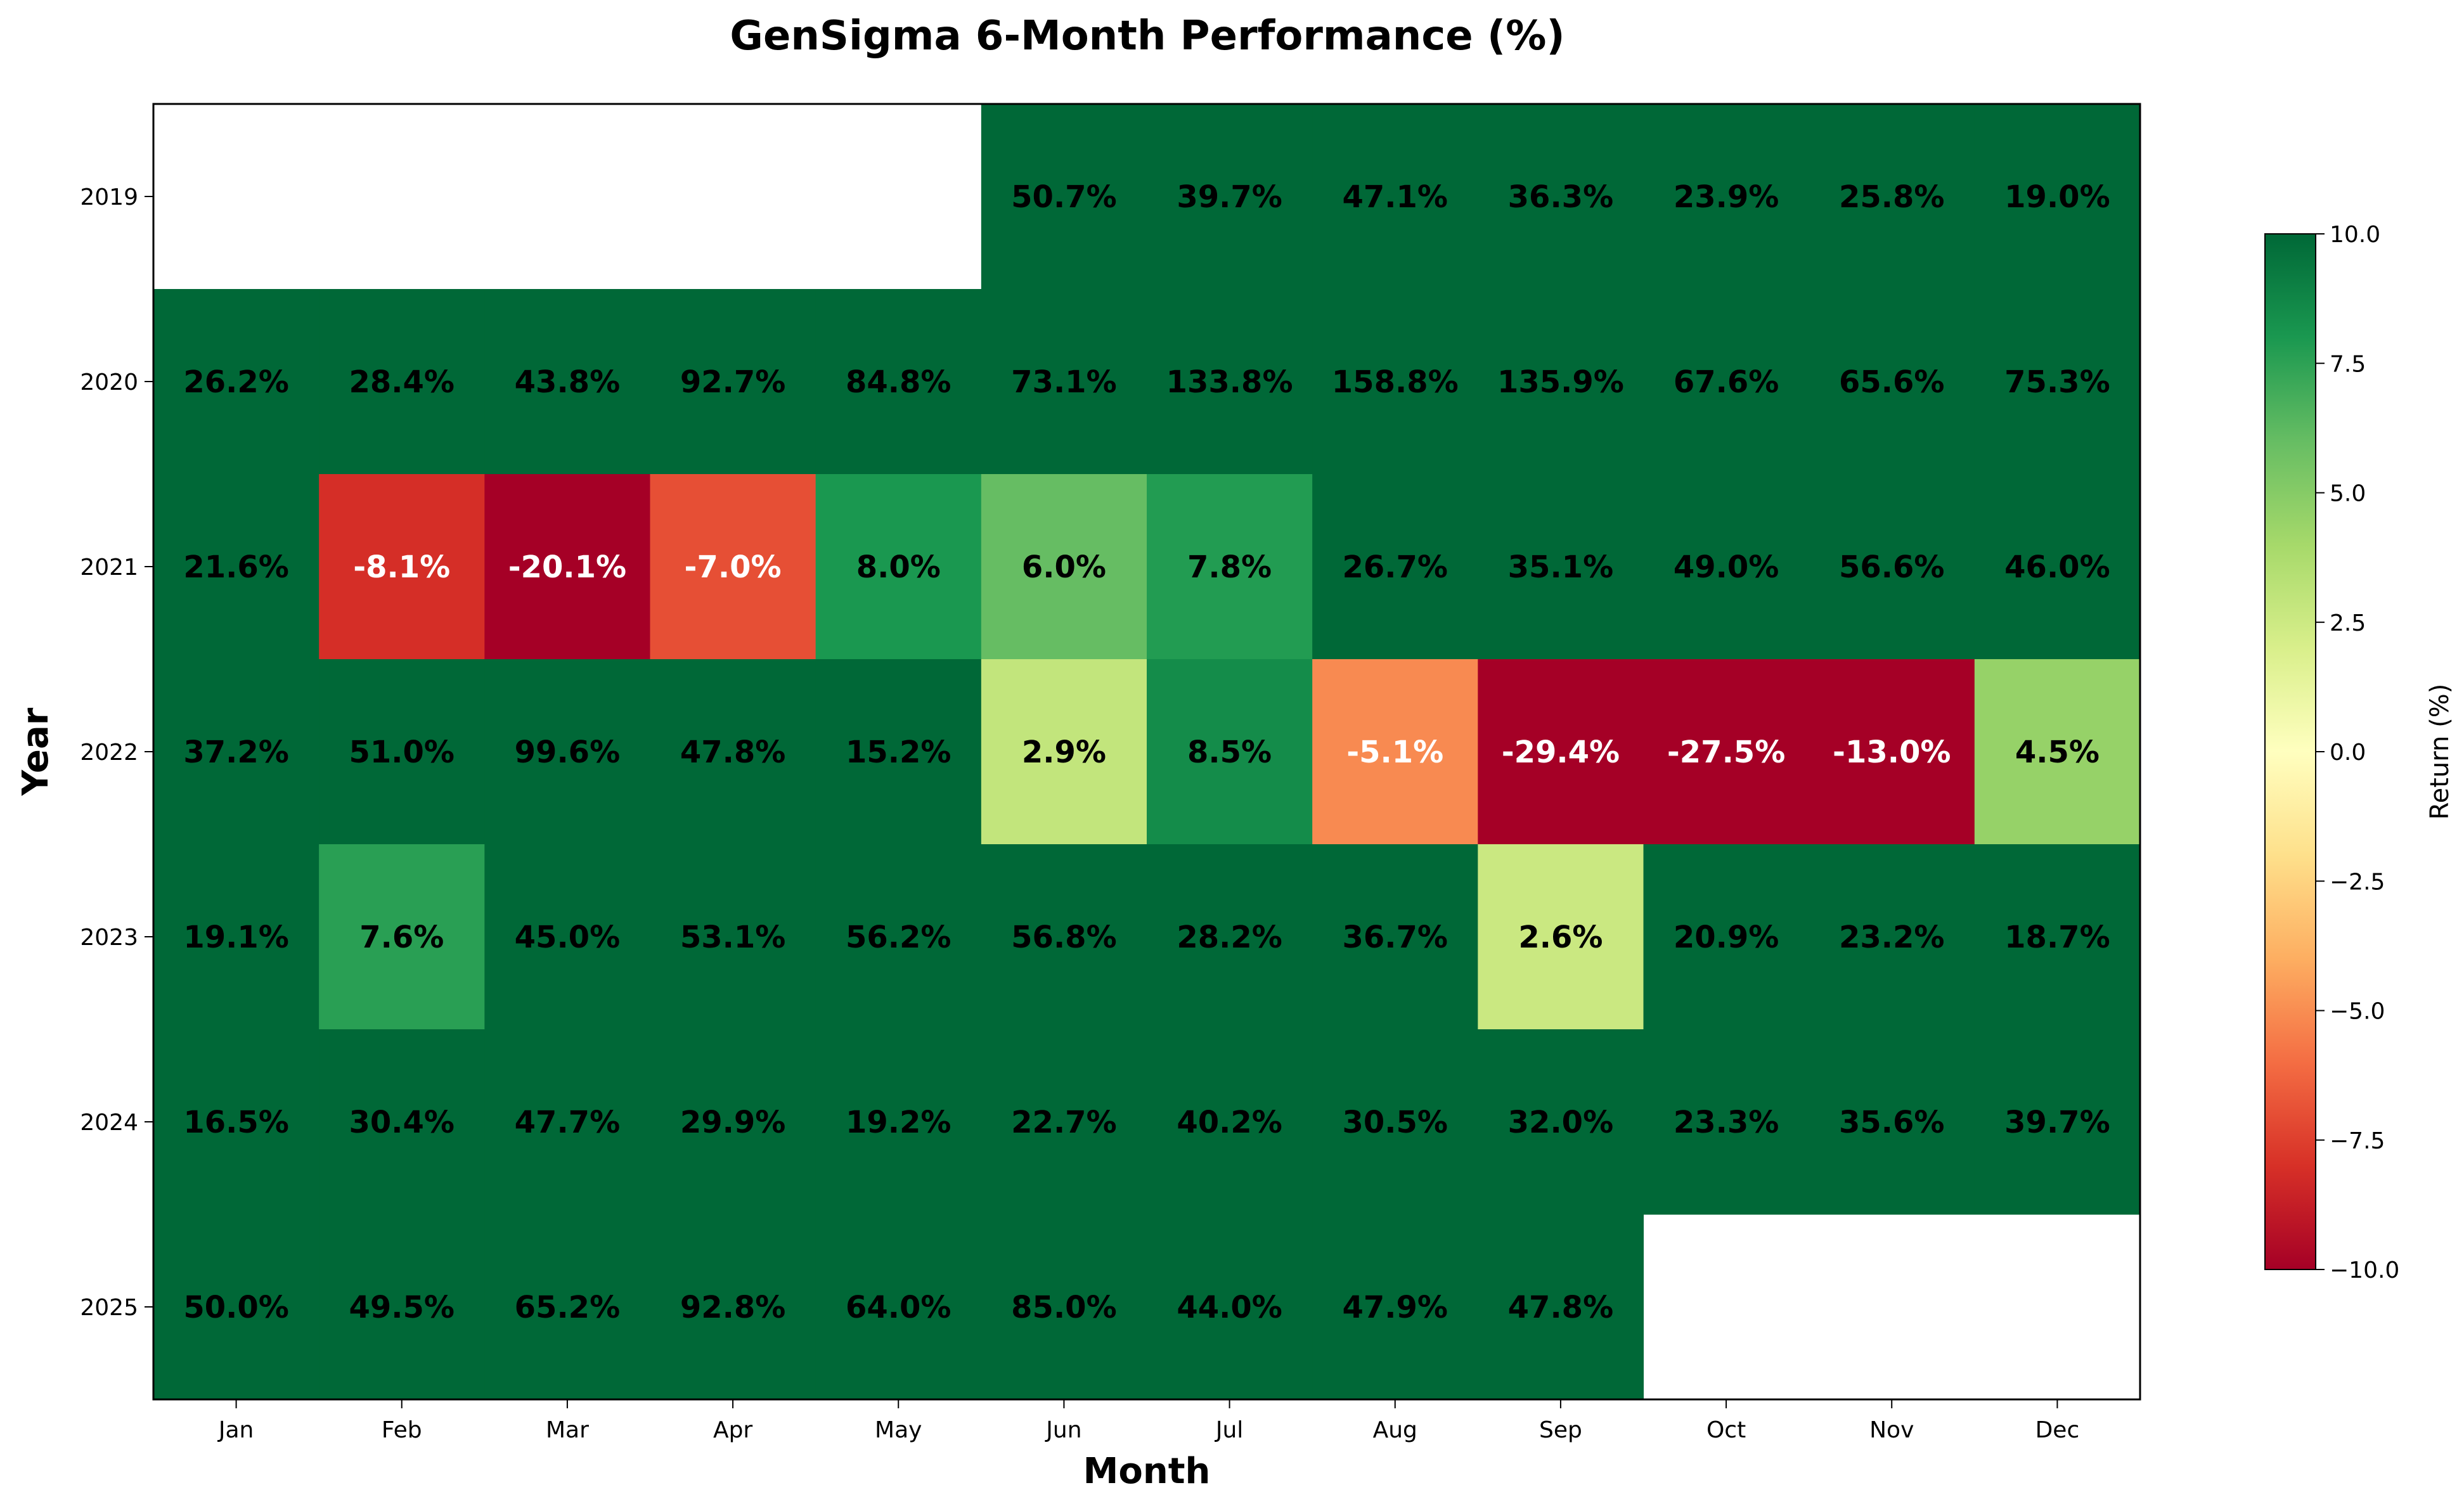  I want to click on cell-label: 65.6%, so click(1892, 382).